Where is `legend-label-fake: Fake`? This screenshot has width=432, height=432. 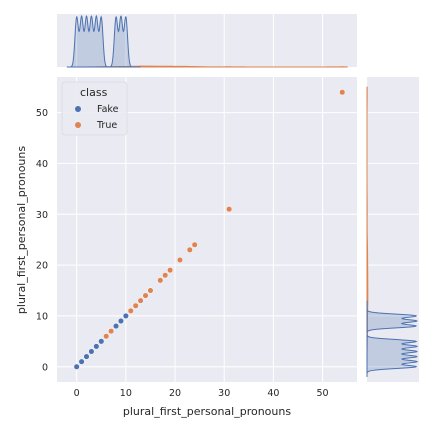 legend-label-fake: Fake is located at coordinates (108, 109).